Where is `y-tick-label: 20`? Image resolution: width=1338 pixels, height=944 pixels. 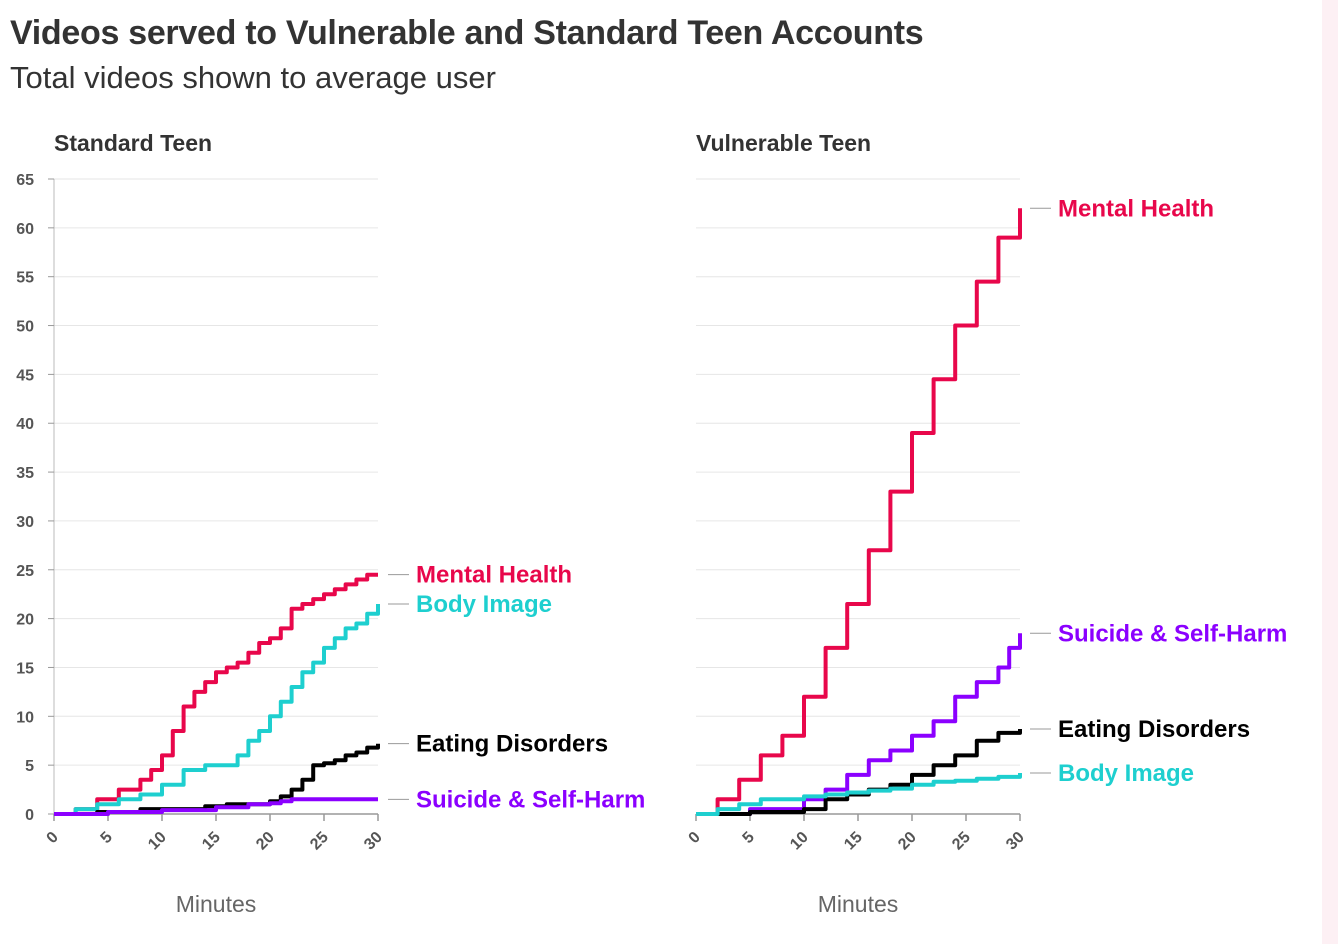 y-tick-label: 20 is located at coordinates (25, 620).